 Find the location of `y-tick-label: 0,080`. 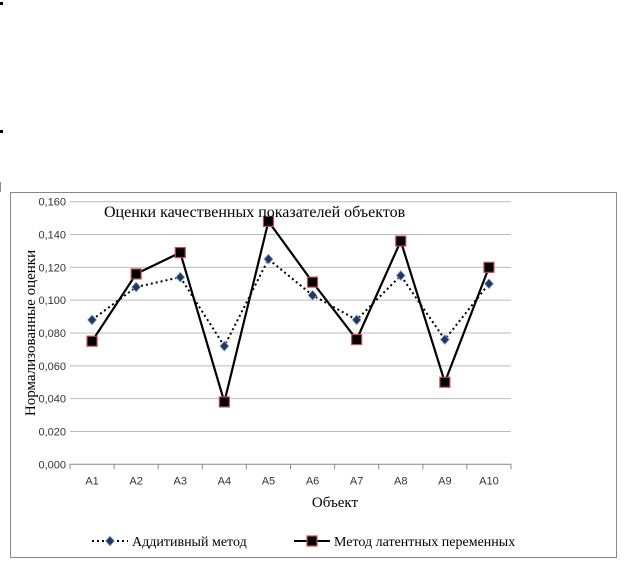

y-tick-label: 0,080 is located at coordinates (52, 334).